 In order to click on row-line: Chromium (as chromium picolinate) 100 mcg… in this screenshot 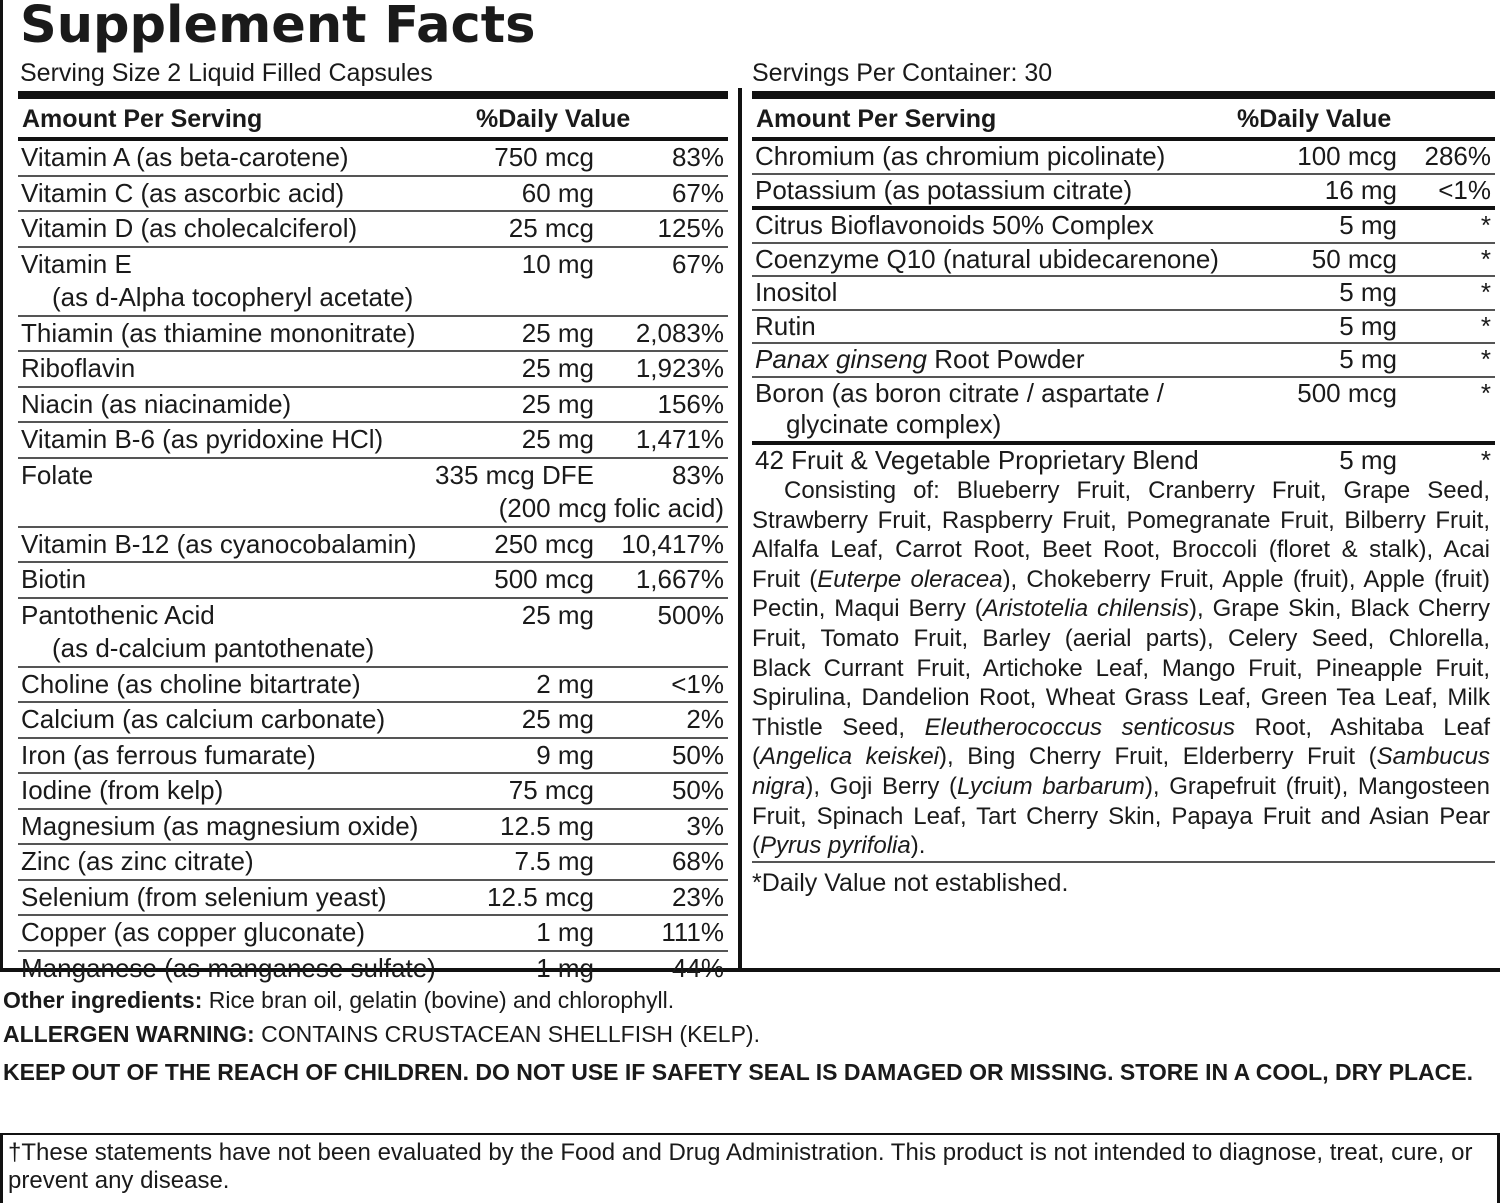, I will do `click(1123, 157)`.